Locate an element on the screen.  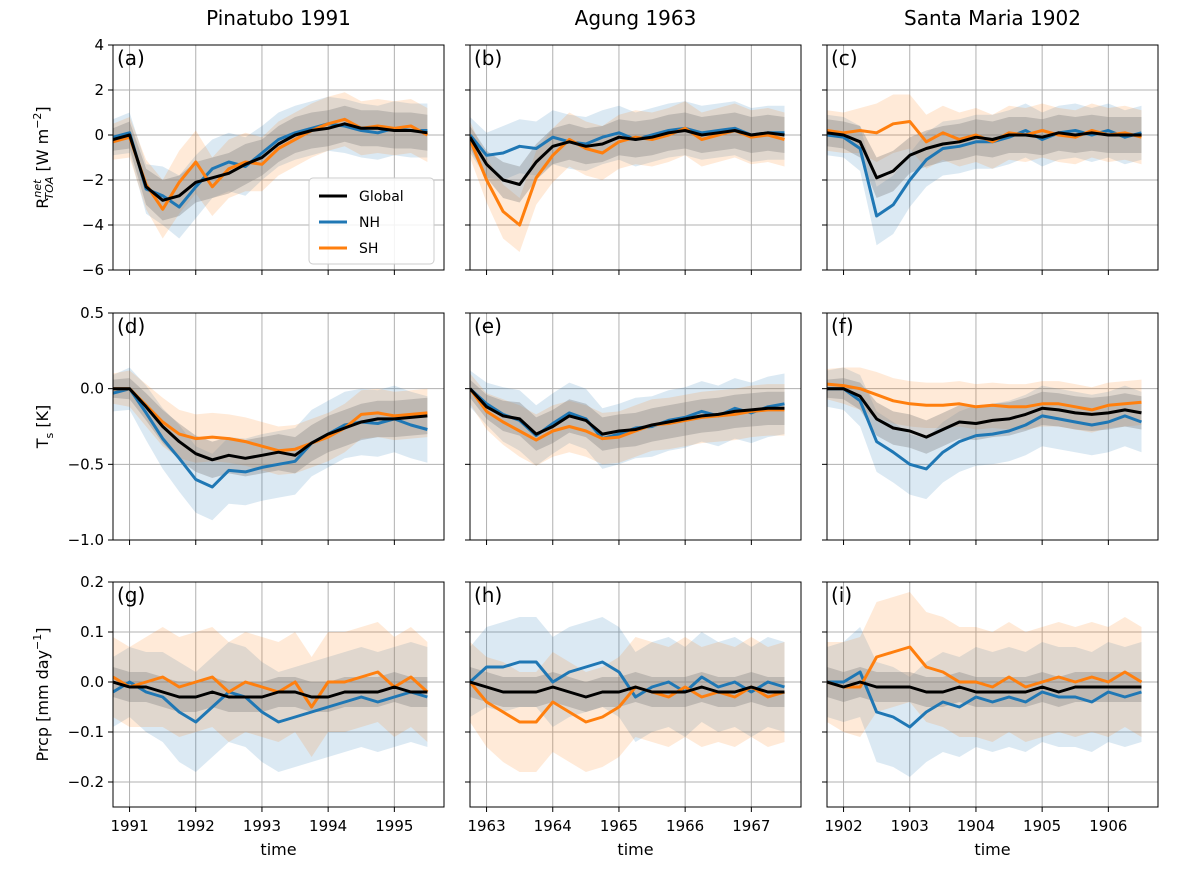
y-tick-label: 2 is located at coordinates (99, 90).